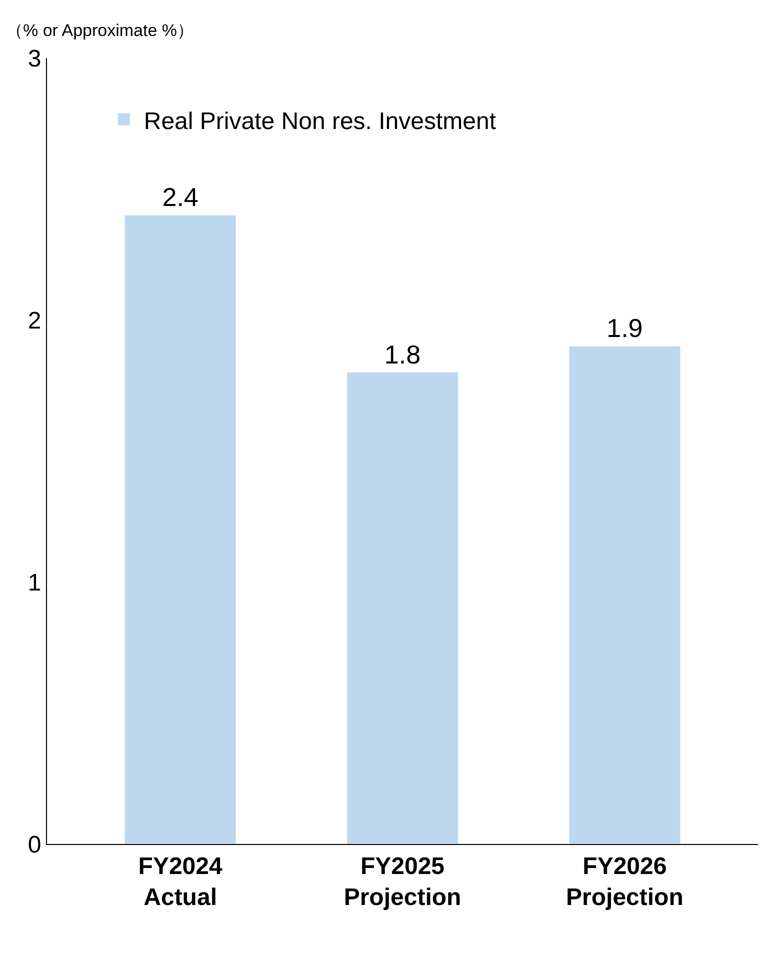 This screenshot has width=768, height=954. Describe the element at coordinates (624, 328) in the screenshot. I see `data-label: 1.9` at that location.